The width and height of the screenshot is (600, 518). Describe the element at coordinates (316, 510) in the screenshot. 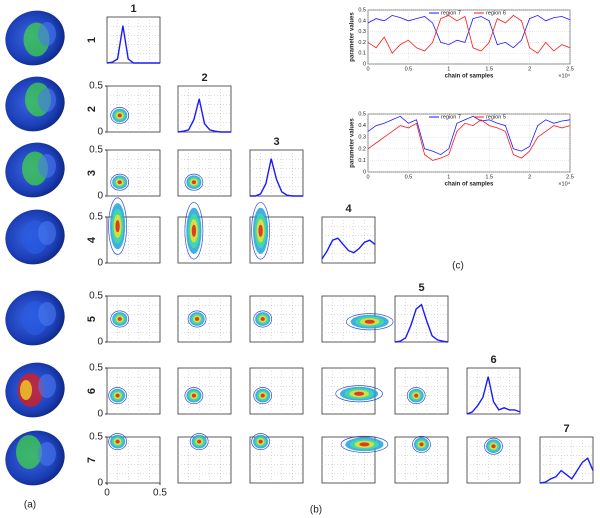

I see `panel-label: (b)` at that location.